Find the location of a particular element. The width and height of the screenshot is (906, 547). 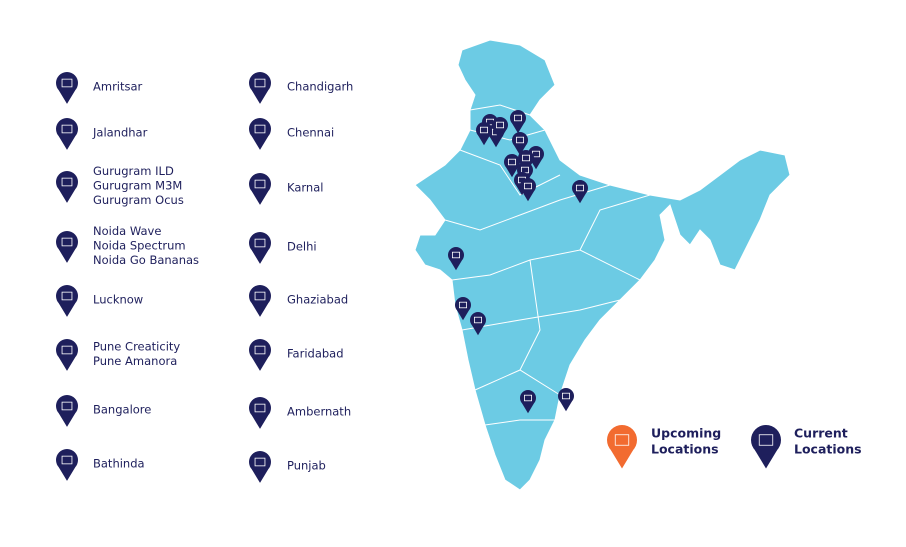

location-name: Pune Amanora is located at coordinates (135, 361).